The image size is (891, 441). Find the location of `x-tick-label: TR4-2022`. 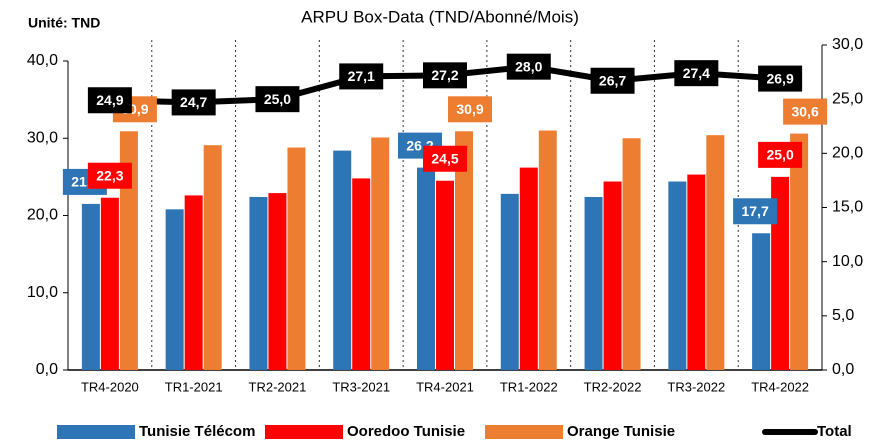

x-tick-label: TR4-2022 is located at coordinates (780, 386).